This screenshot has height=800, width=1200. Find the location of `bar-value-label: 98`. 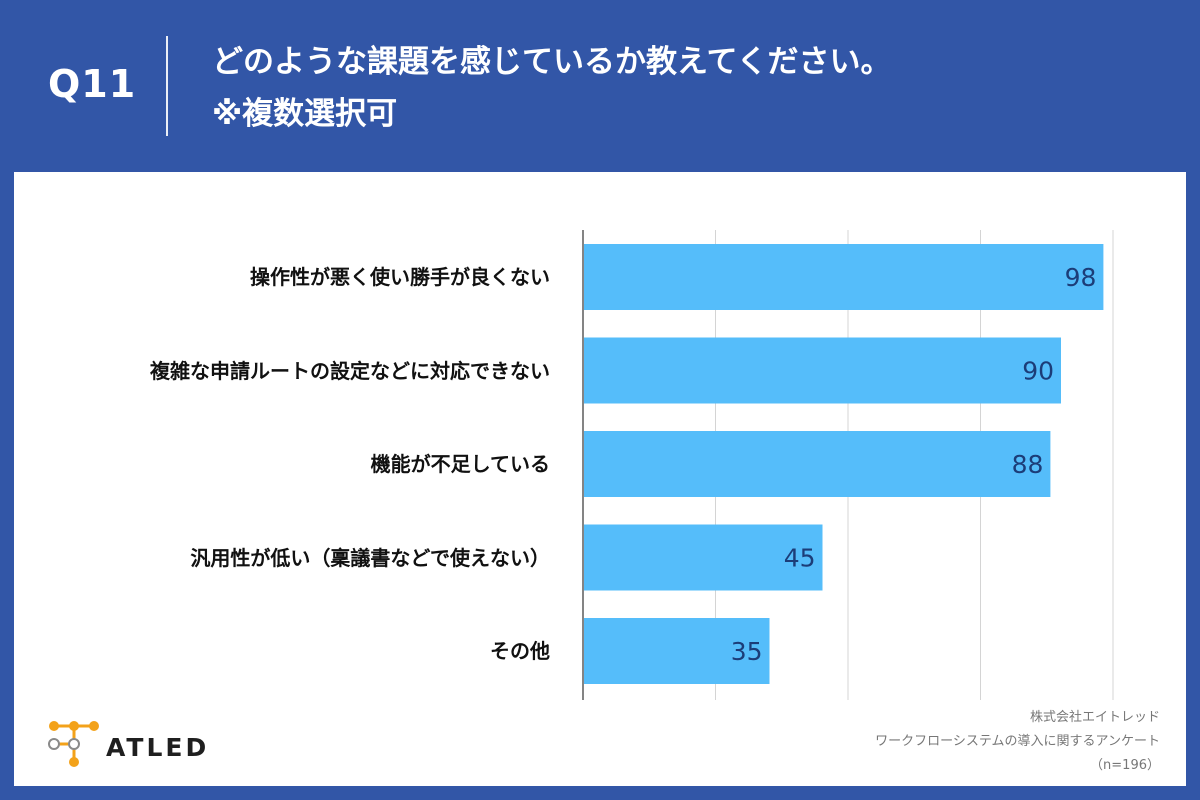

bar-value-label: 98 is located at coordinates (1081, 277).